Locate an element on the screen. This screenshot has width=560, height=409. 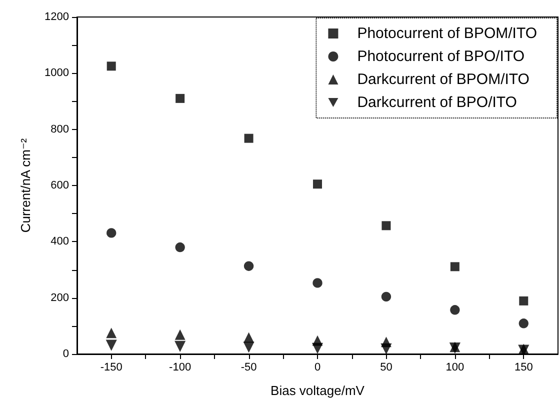
y-tick-label: 800 is located at coordinates (59, 129).